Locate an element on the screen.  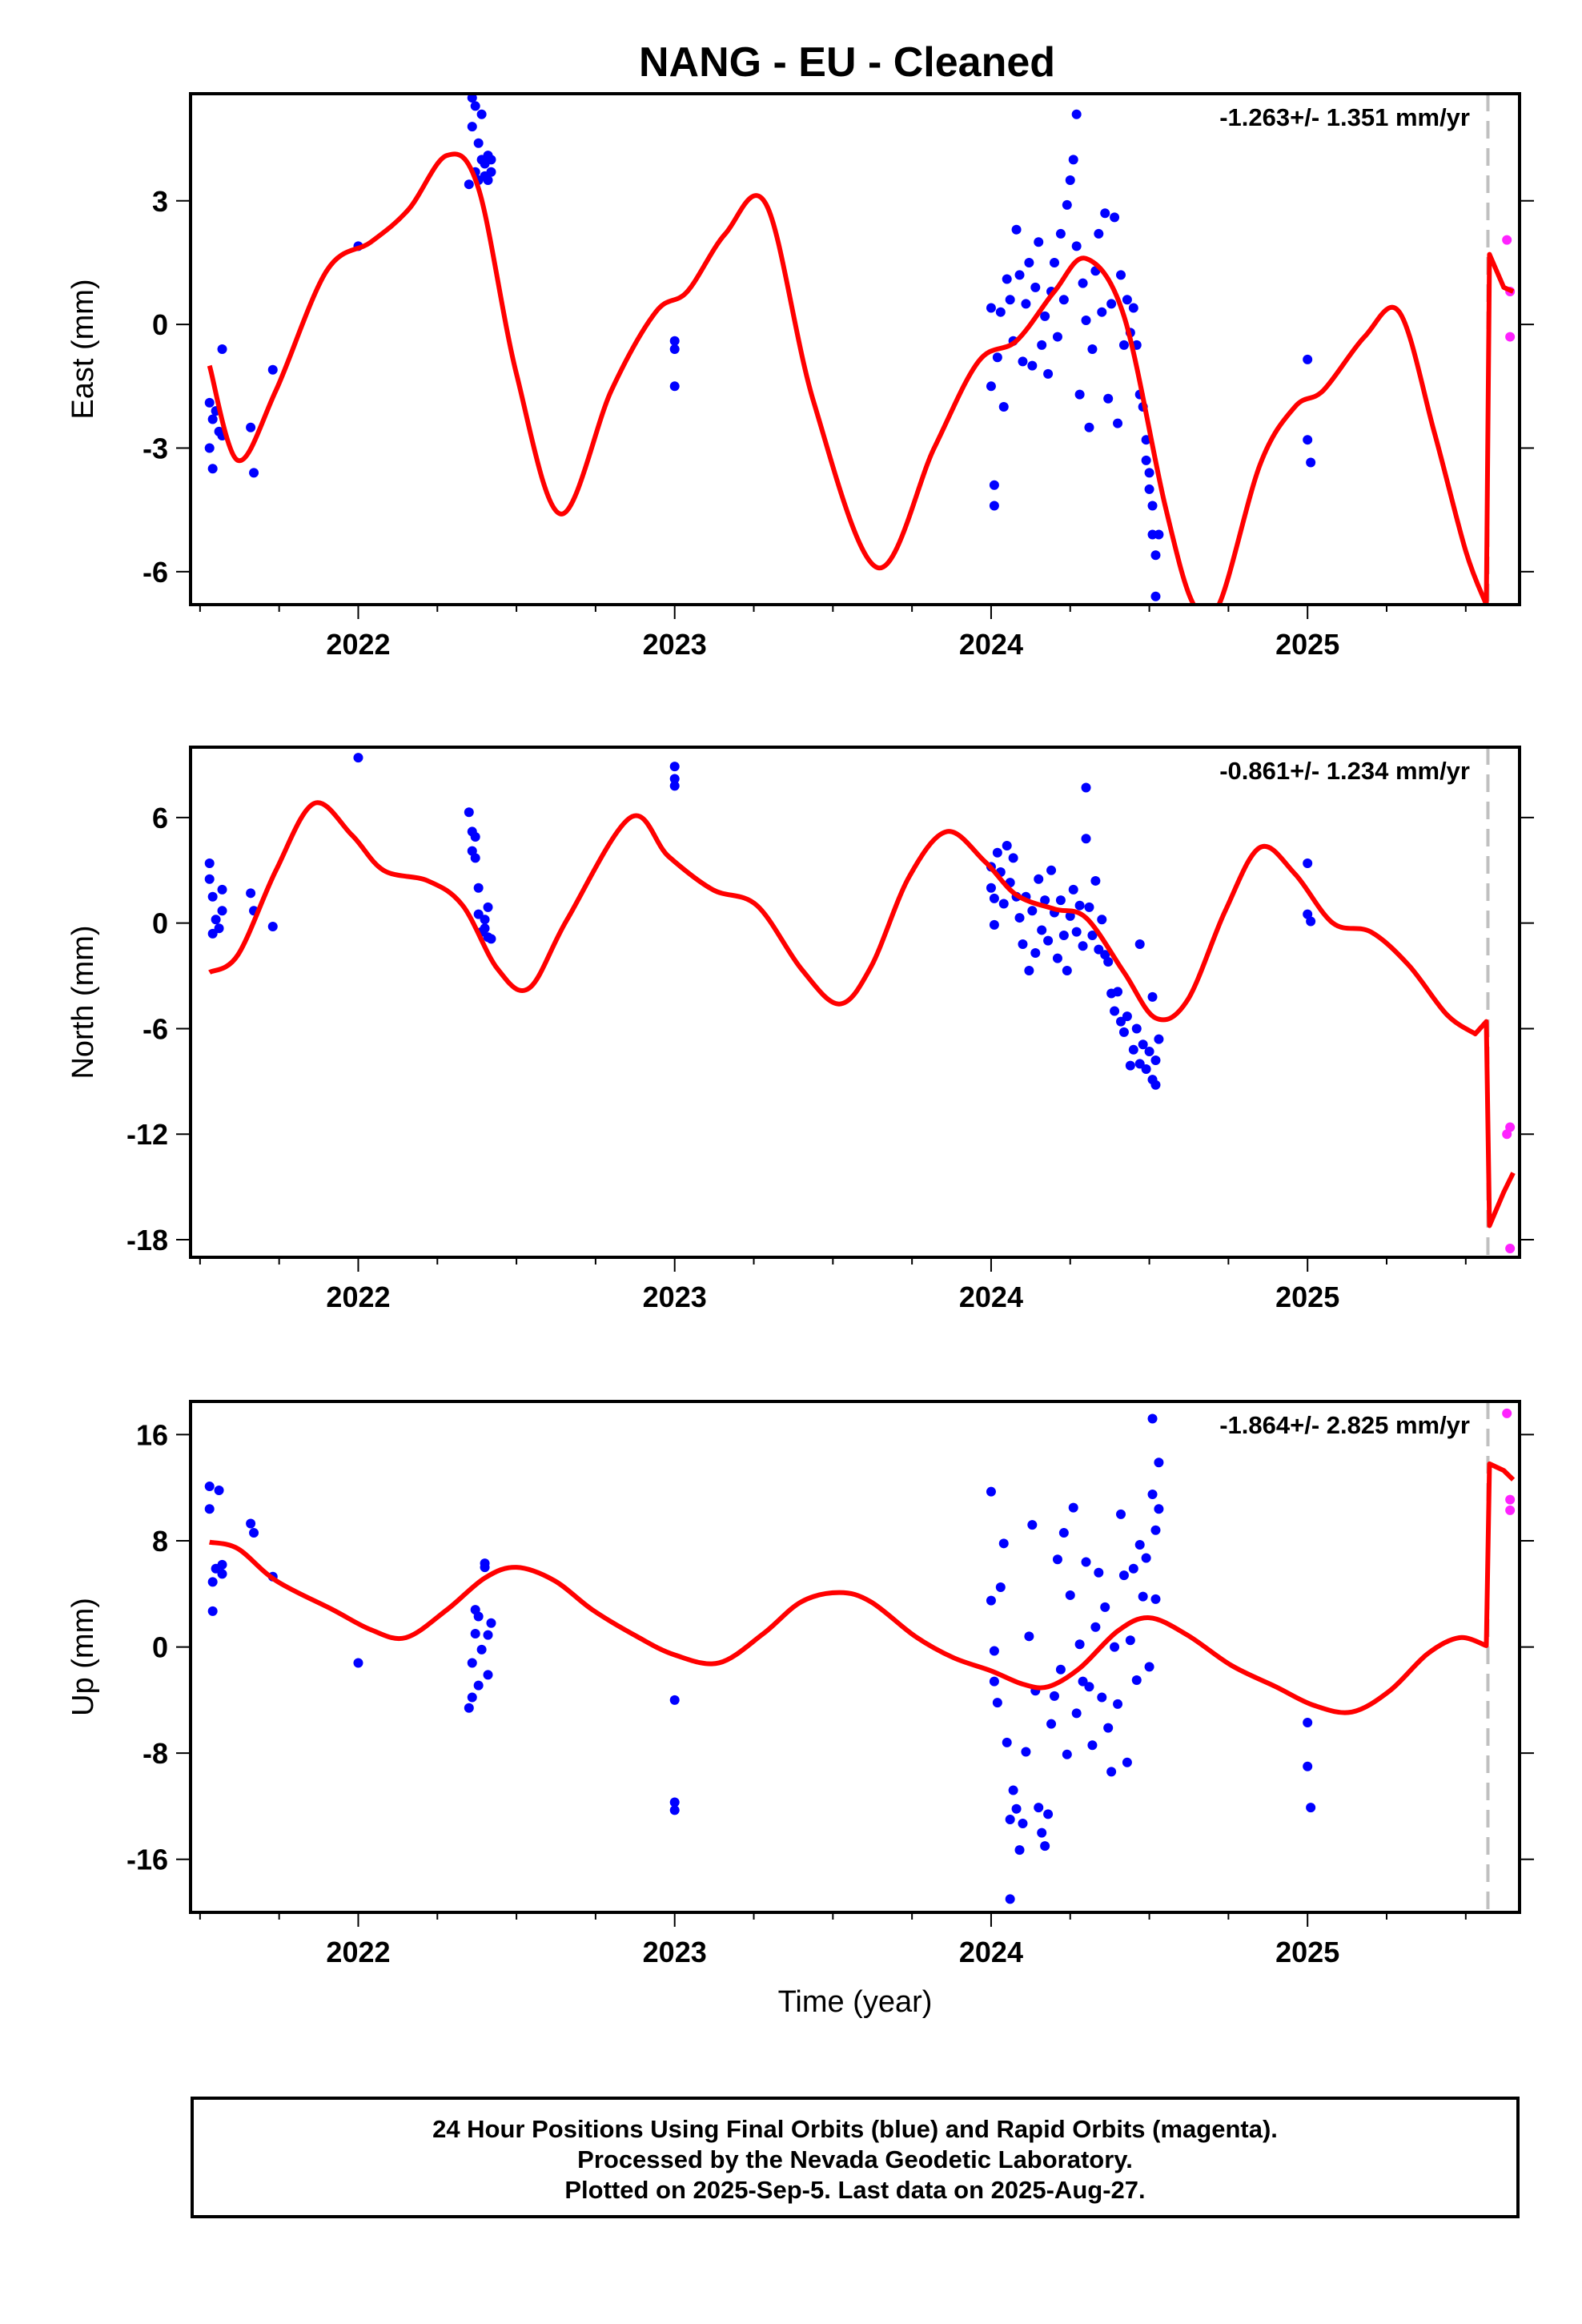
y-tick-label: -6 is located at coordinates (155, 572).